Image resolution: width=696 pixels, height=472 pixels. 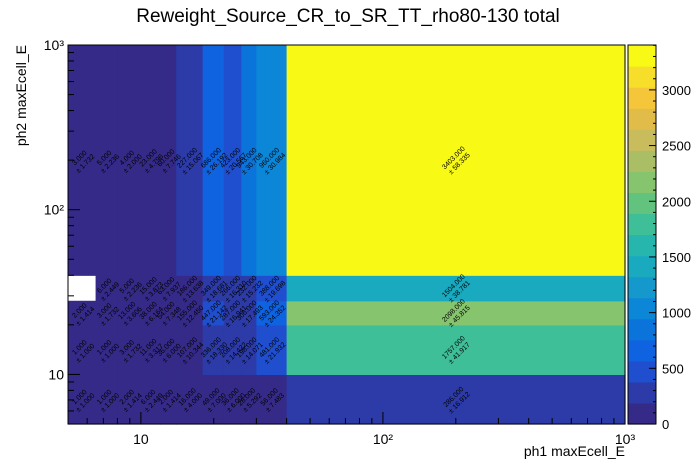 I want to click on x-tick-label: 10², so click(x=383, y=439).